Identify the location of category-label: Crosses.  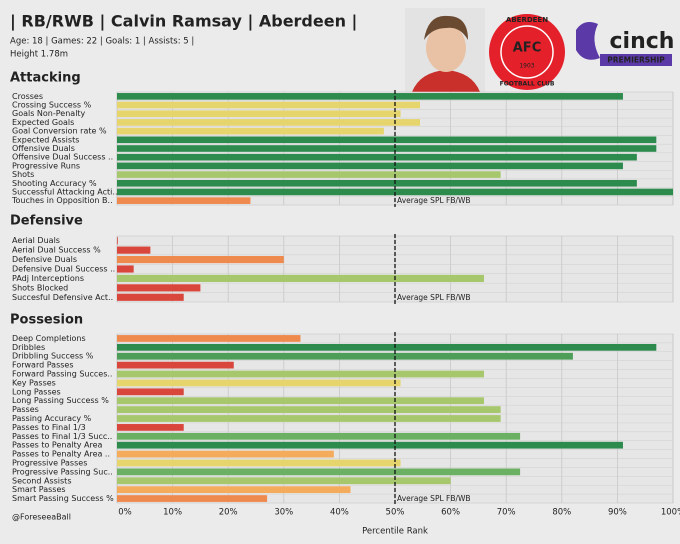
(27, 96).